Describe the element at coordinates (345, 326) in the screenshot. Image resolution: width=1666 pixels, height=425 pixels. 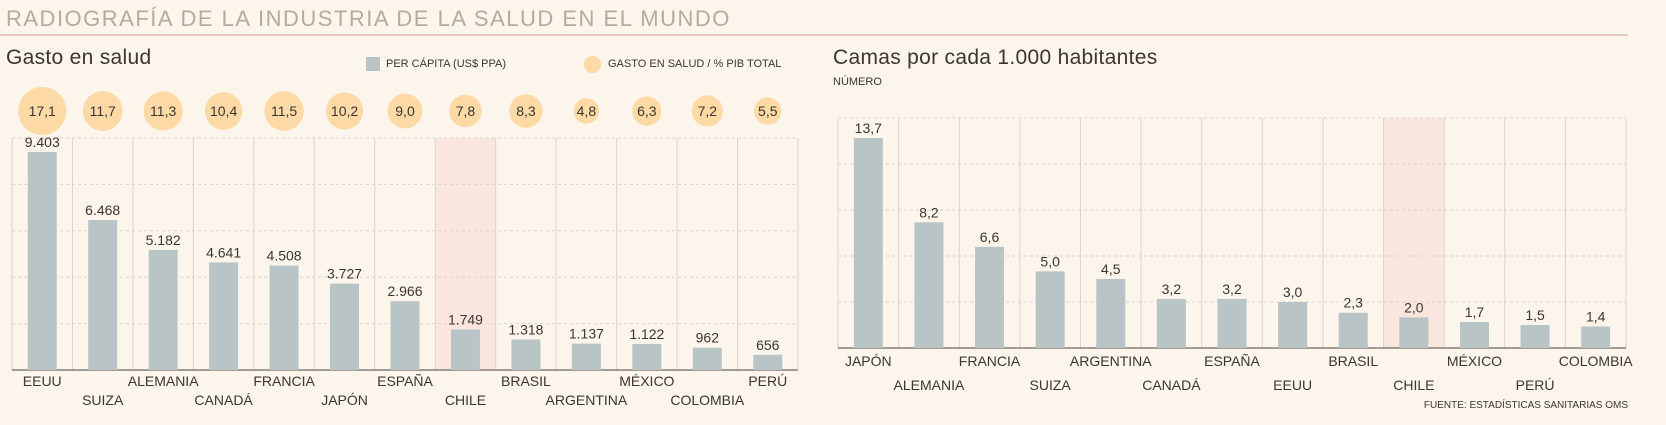
I see `spending-bar-japon` at that location.